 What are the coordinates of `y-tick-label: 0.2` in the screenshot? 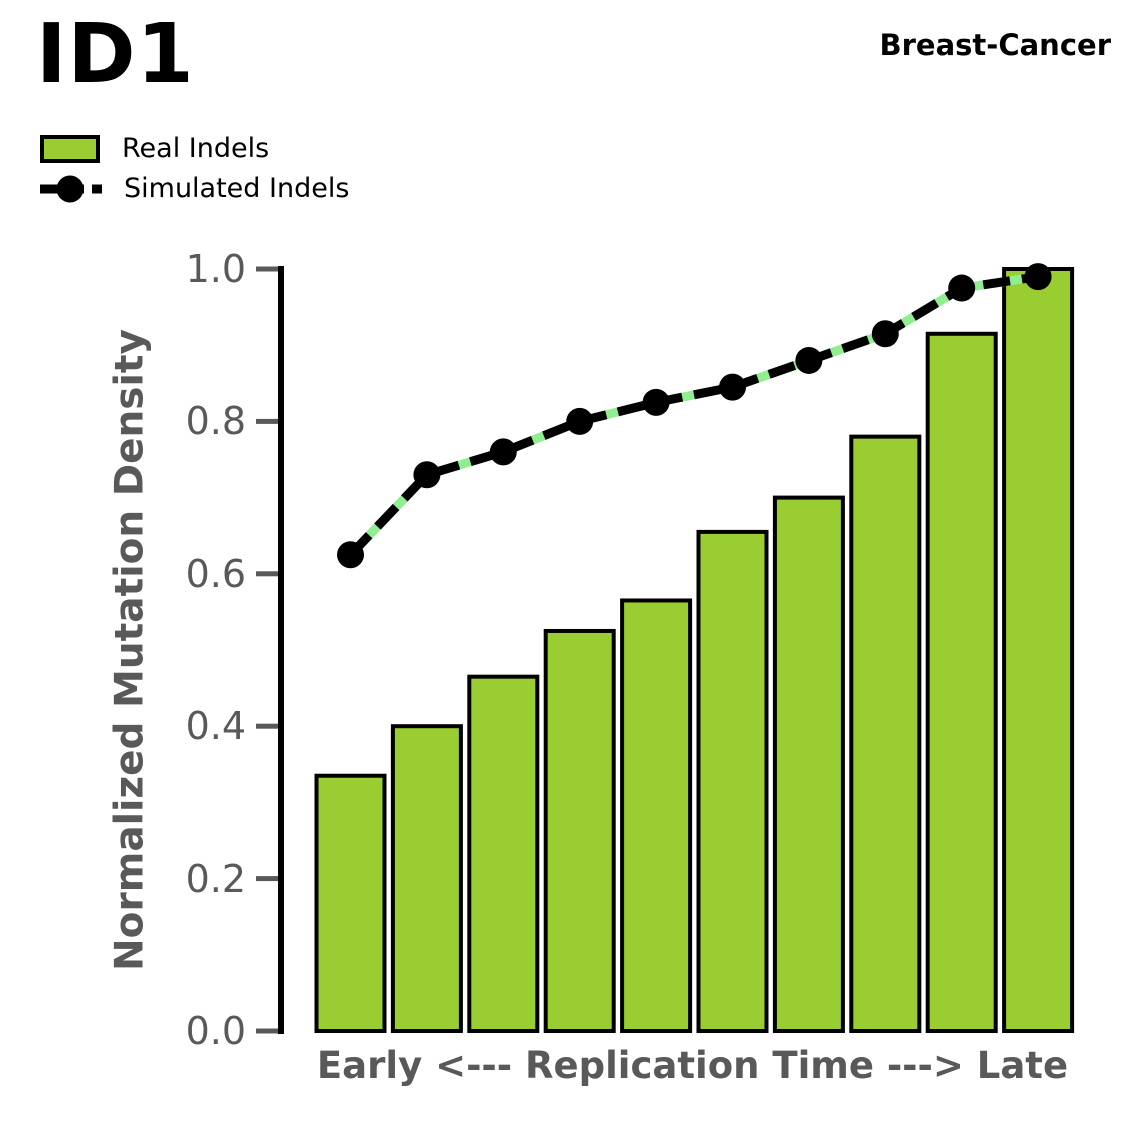 It's located at (215, 878).